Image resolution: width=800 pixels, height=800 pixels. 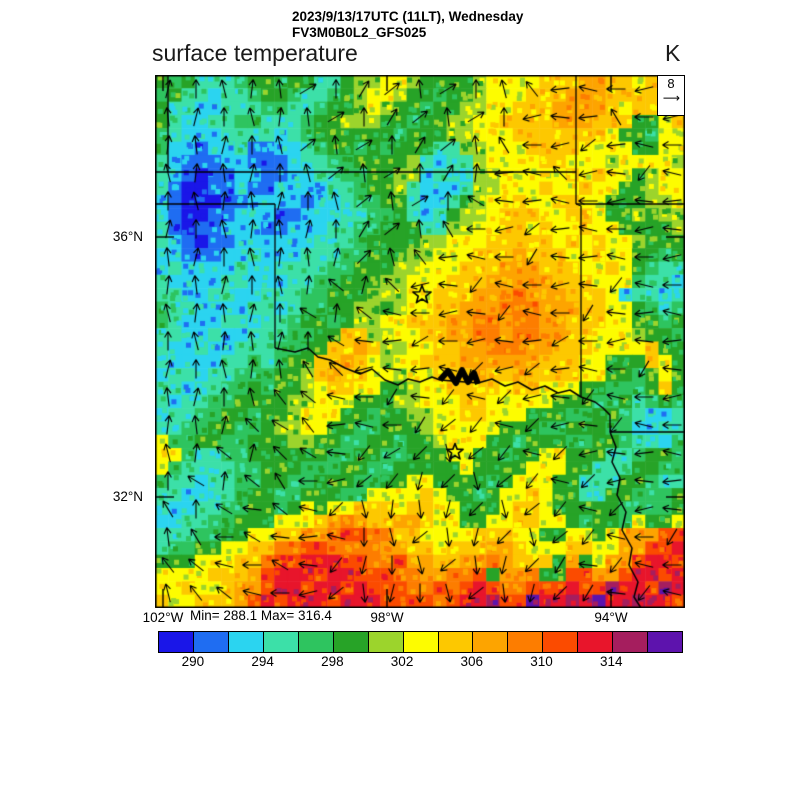 What do you see at coordinates (261, 615) in the screenshot?
I see `minmax-stats-label: Min= 288.1 Max= 316.4` at bounding box center [261, 615].